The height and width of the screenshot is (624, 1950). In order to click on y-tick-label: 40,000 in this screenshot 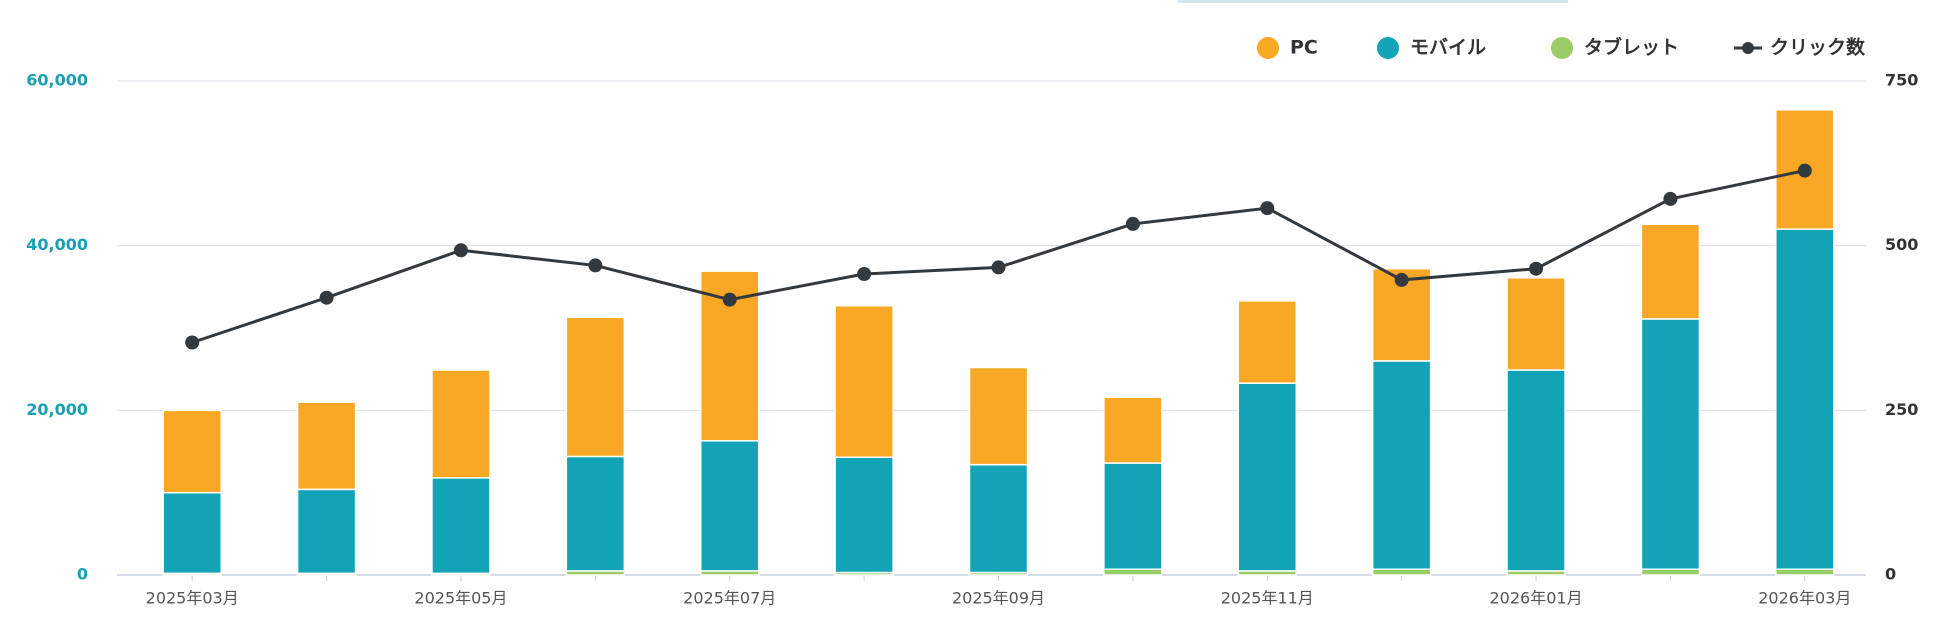, I will do `click(57, 244)`.